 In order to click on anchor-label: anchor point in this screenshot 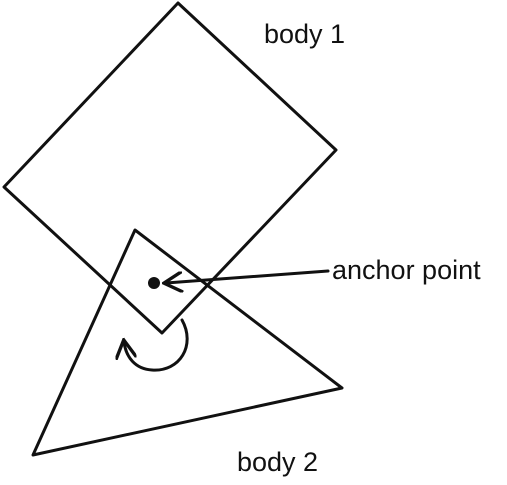, I will do `click(406, 270)`.